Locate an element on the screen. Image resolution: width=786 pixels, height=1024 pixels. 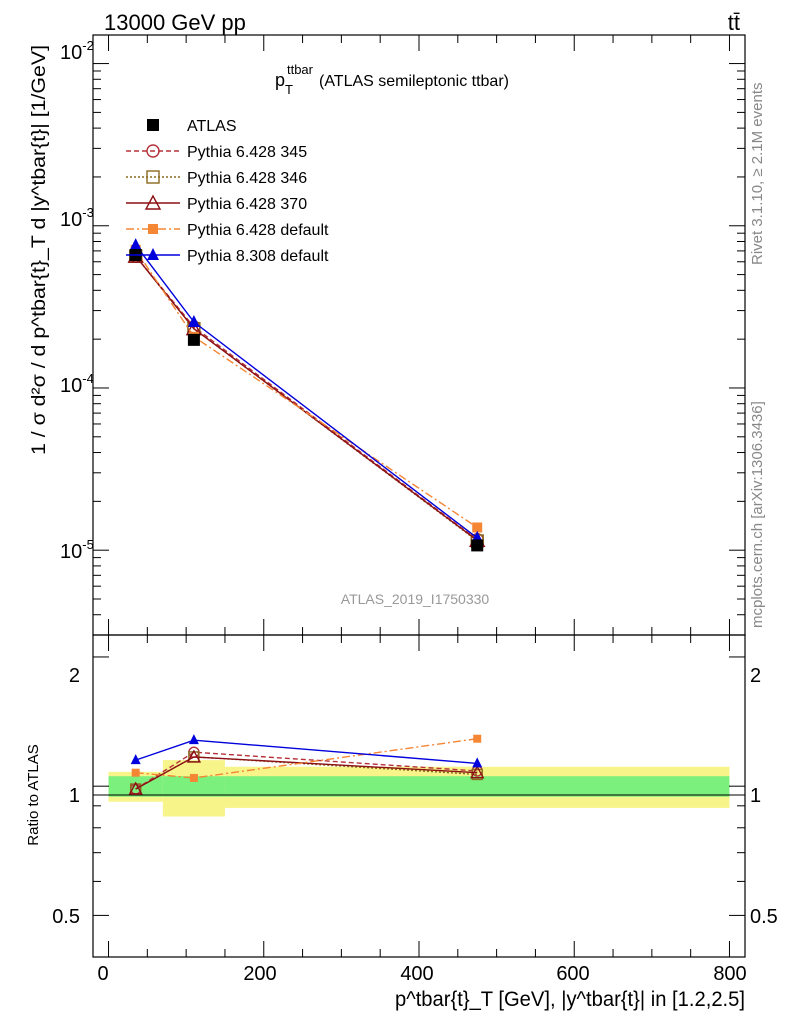
ratio-series-p370 is located at coordinates (306, 772).